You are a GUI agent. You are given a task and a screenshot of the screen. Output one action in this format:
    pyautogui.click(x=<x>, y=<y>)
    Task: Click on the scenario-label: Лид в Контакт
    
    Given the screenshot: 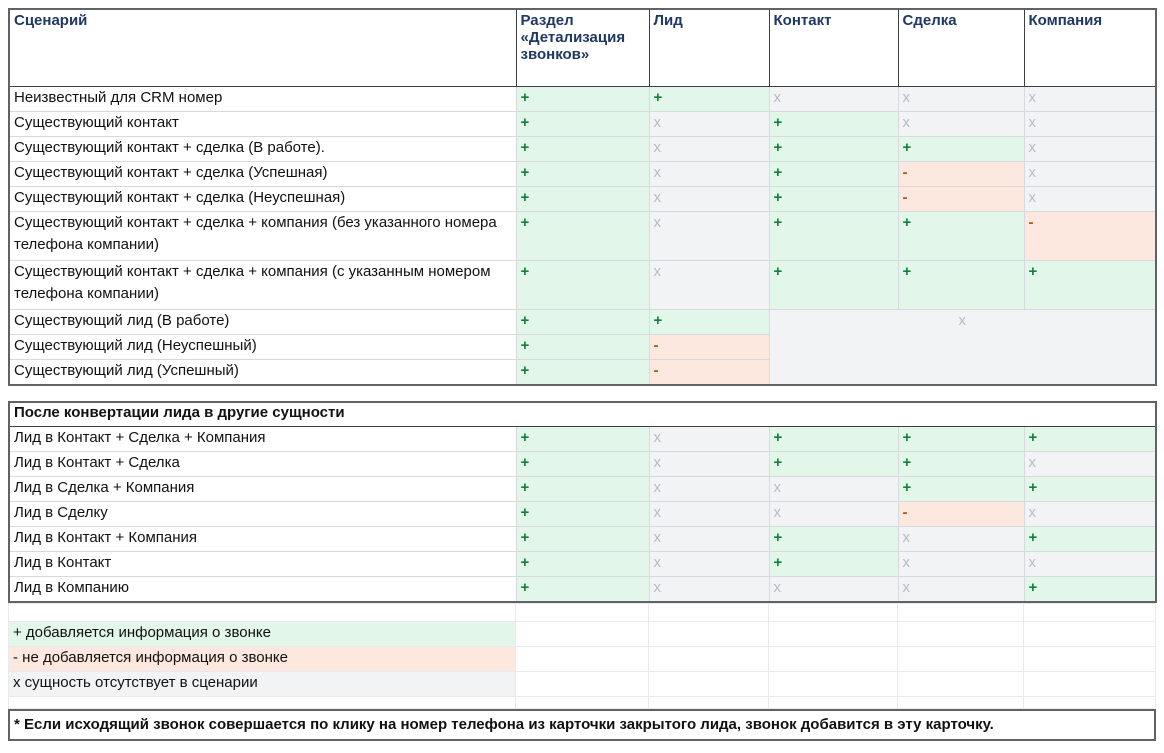 What is the action you would take?
    pyautogui.click(x=262, y=564)
    